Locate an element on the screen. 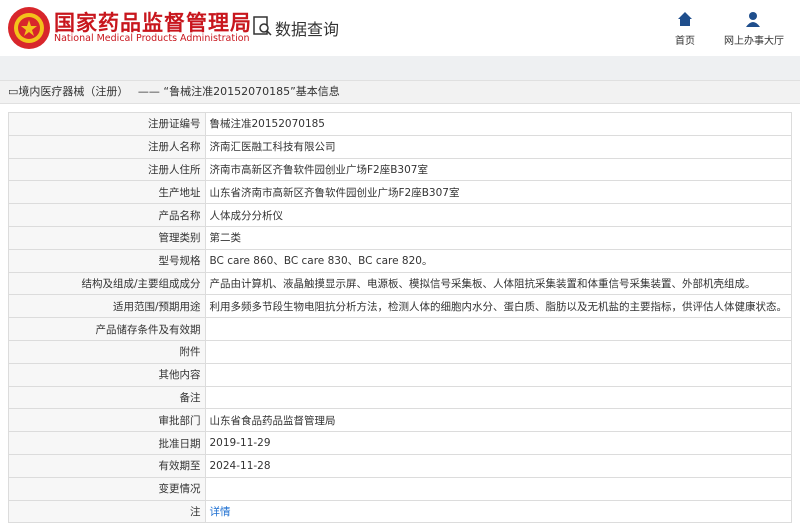 Image resolution: width=800 pixels, height=529 pixels. field-label: 其他内容 is located at coordinates (107, 374).